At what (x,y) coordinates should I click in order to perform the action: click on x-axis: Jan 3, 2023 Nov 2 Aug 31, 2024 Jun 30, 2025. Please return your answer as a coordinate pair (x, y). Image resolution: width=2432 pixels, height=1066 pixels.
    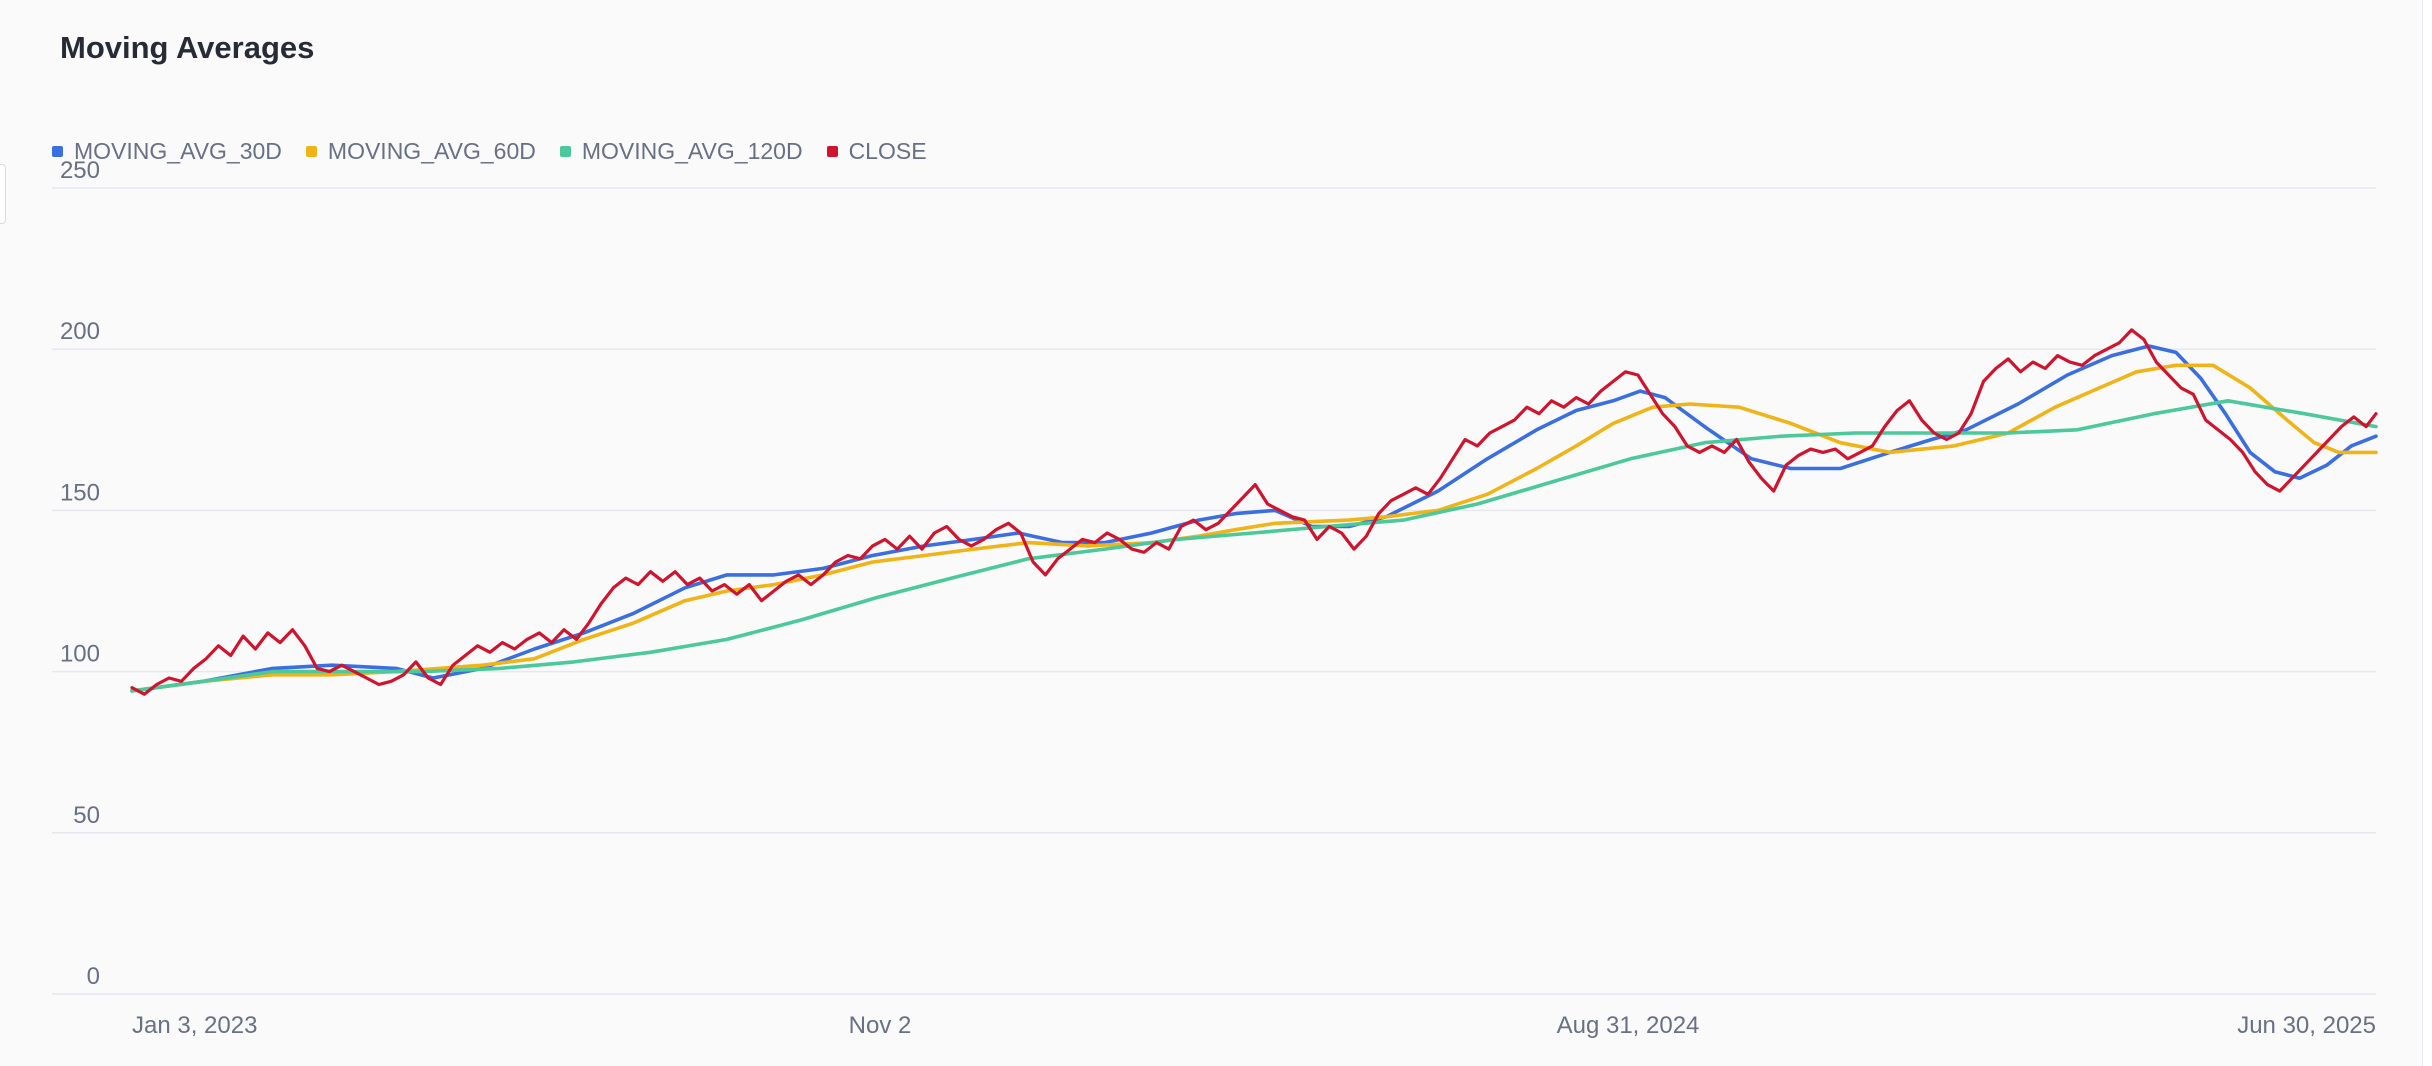
    Looking at the image, I should click on (1254, 1025).